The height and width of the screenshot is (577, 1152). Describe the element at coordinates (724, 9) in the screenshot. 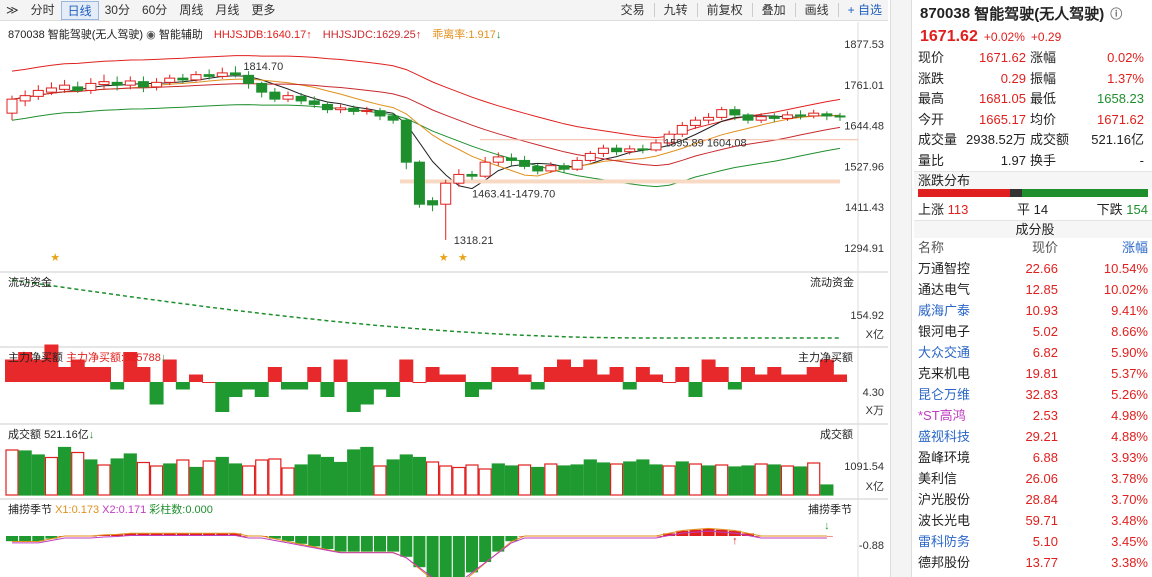

I see `adjust-button: 前复权` at that location.